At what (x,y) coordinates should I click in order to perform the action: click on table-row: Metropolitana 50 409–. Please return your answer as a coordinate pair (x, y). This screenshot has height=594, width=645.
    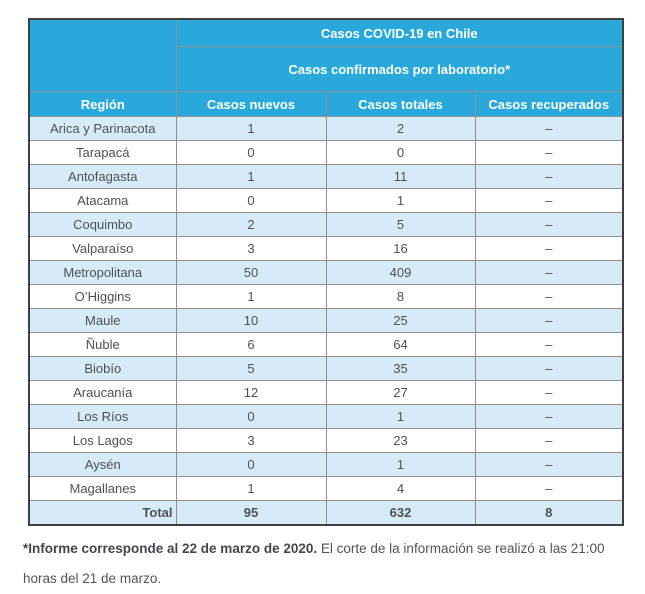
    Looking at the image, I should click on (326, 272).